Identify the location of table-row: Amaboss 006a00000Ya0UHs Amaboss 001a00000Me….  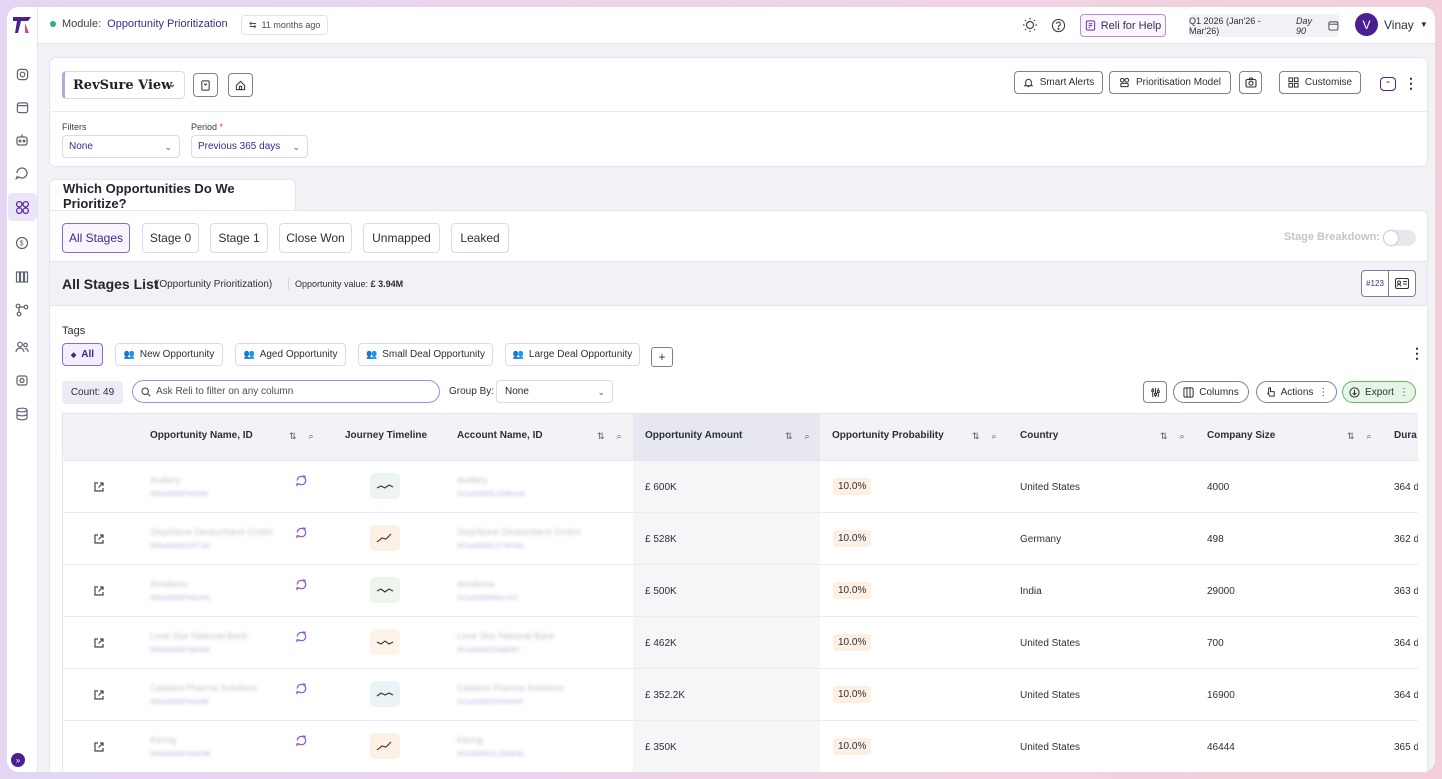
(740, 591).